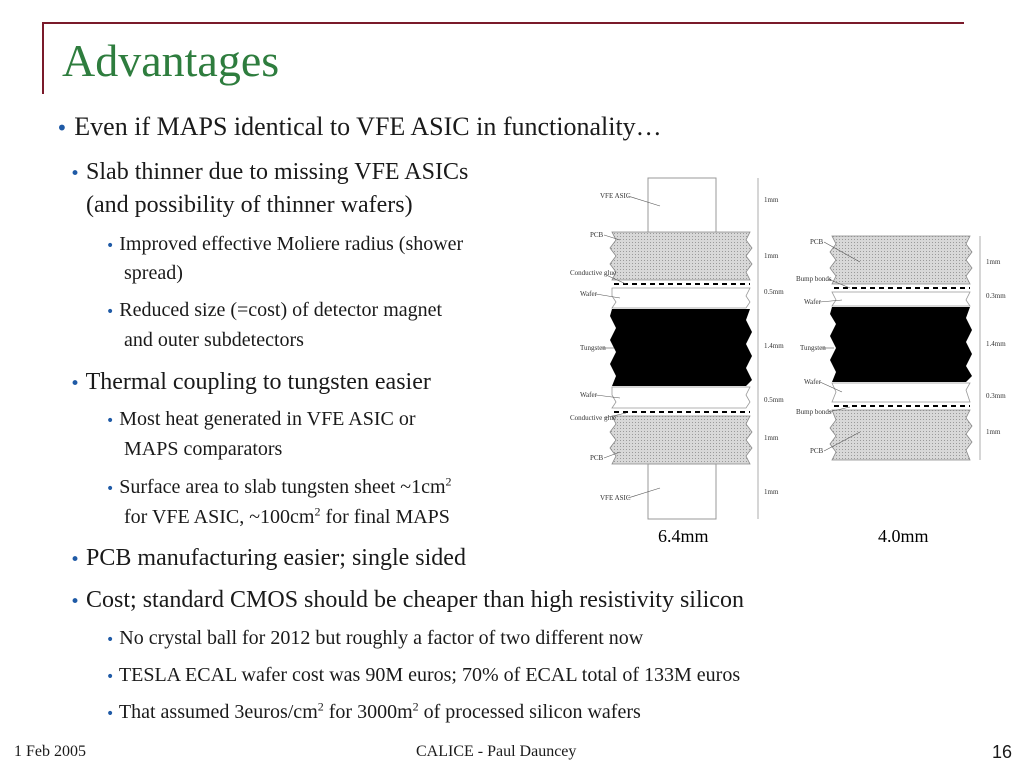 This screenshot has height=768, width=1024. I want to click on bullet-magnet-text: Reduced size (=cost) of detector magnet, so click(281, 310).